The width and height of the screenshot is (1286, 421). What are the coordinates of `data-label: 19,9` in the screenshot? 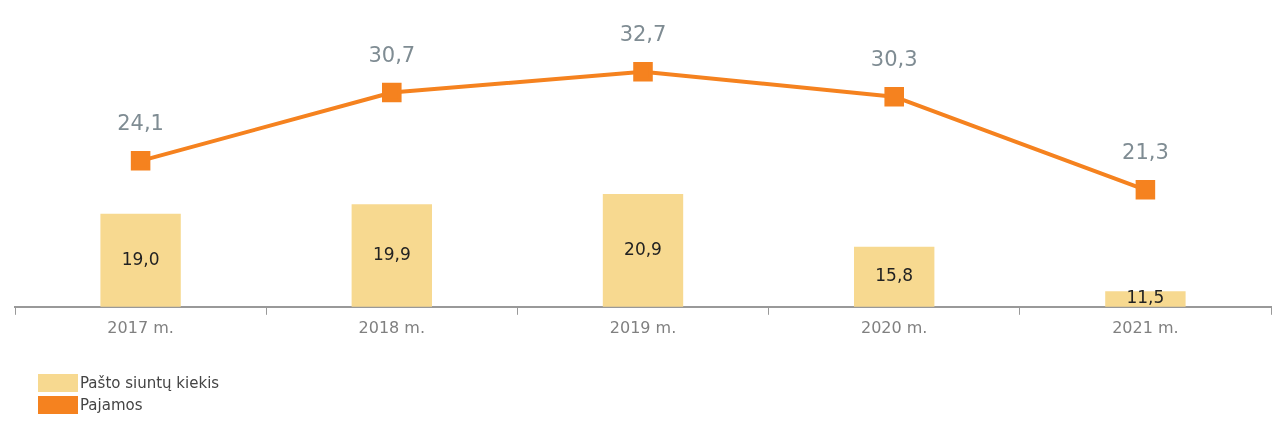 It's located at (391, 253).